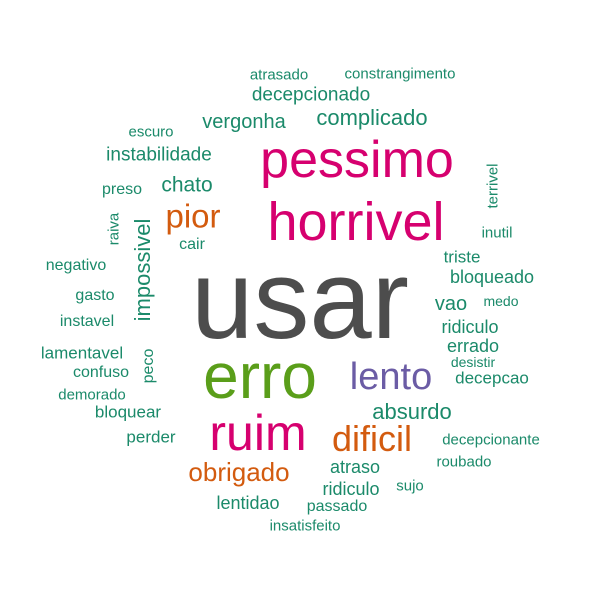 The width and height of the screenshot is (600, 600). What do you see at coordinates (76, 265) in the screenshot?
I see `word-negativo: negativo` at bounding box center [76, 265].